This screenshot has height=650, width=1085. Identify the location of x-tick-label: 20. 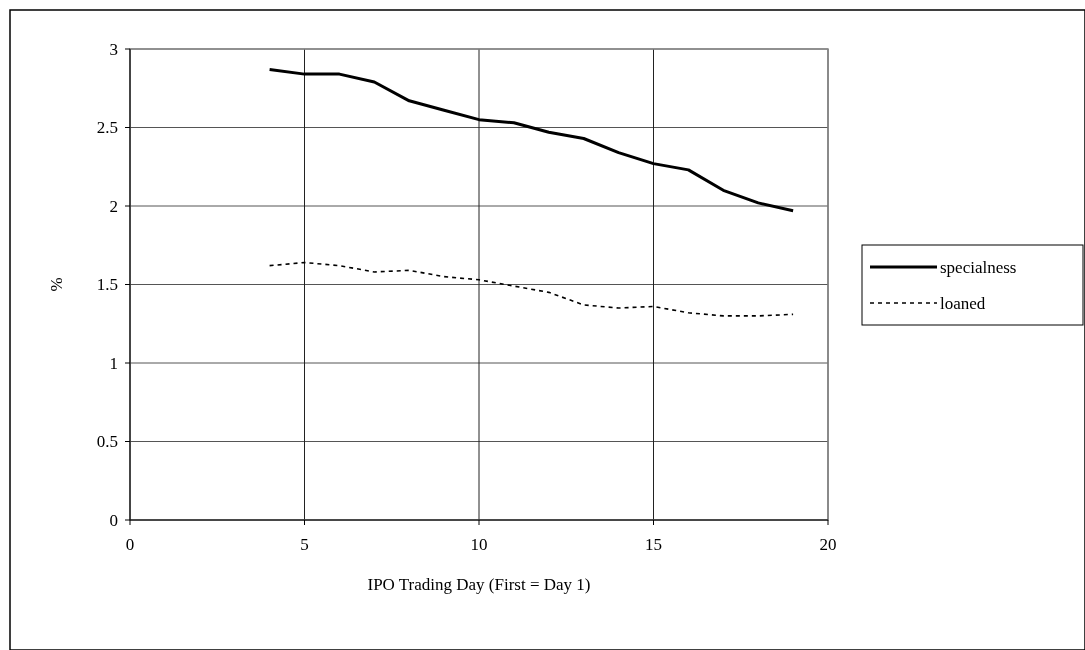
(828, 544).